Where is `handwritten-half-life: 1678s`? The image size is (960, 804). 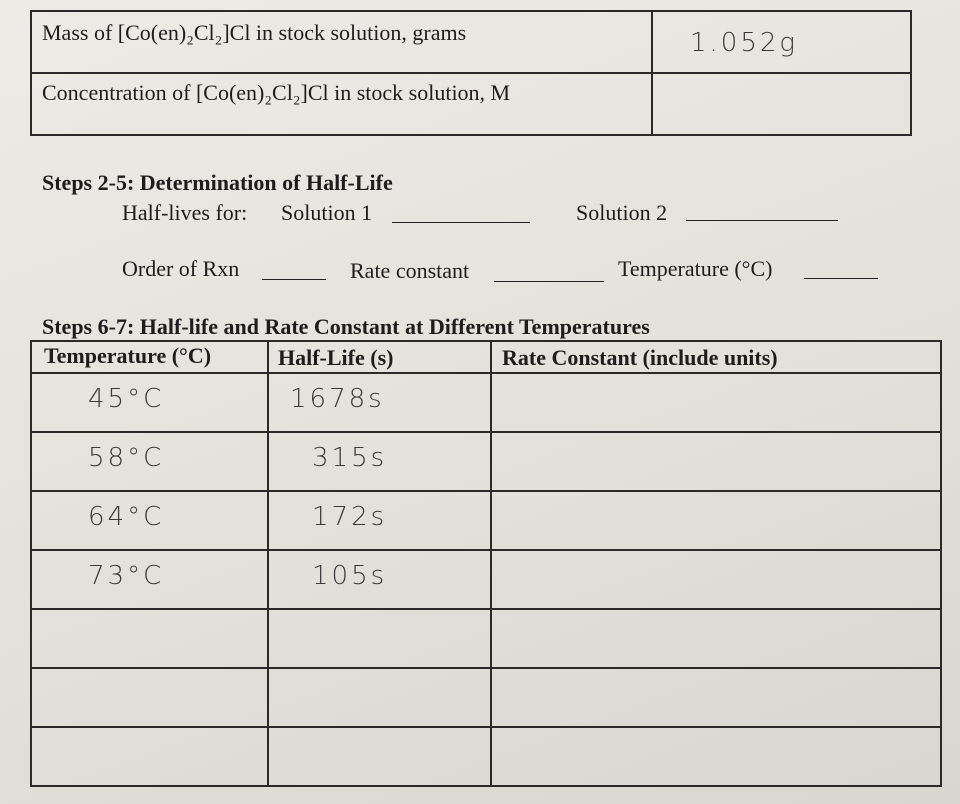
handwritten-half-life: 1678s is located at coordinates (337, 399).